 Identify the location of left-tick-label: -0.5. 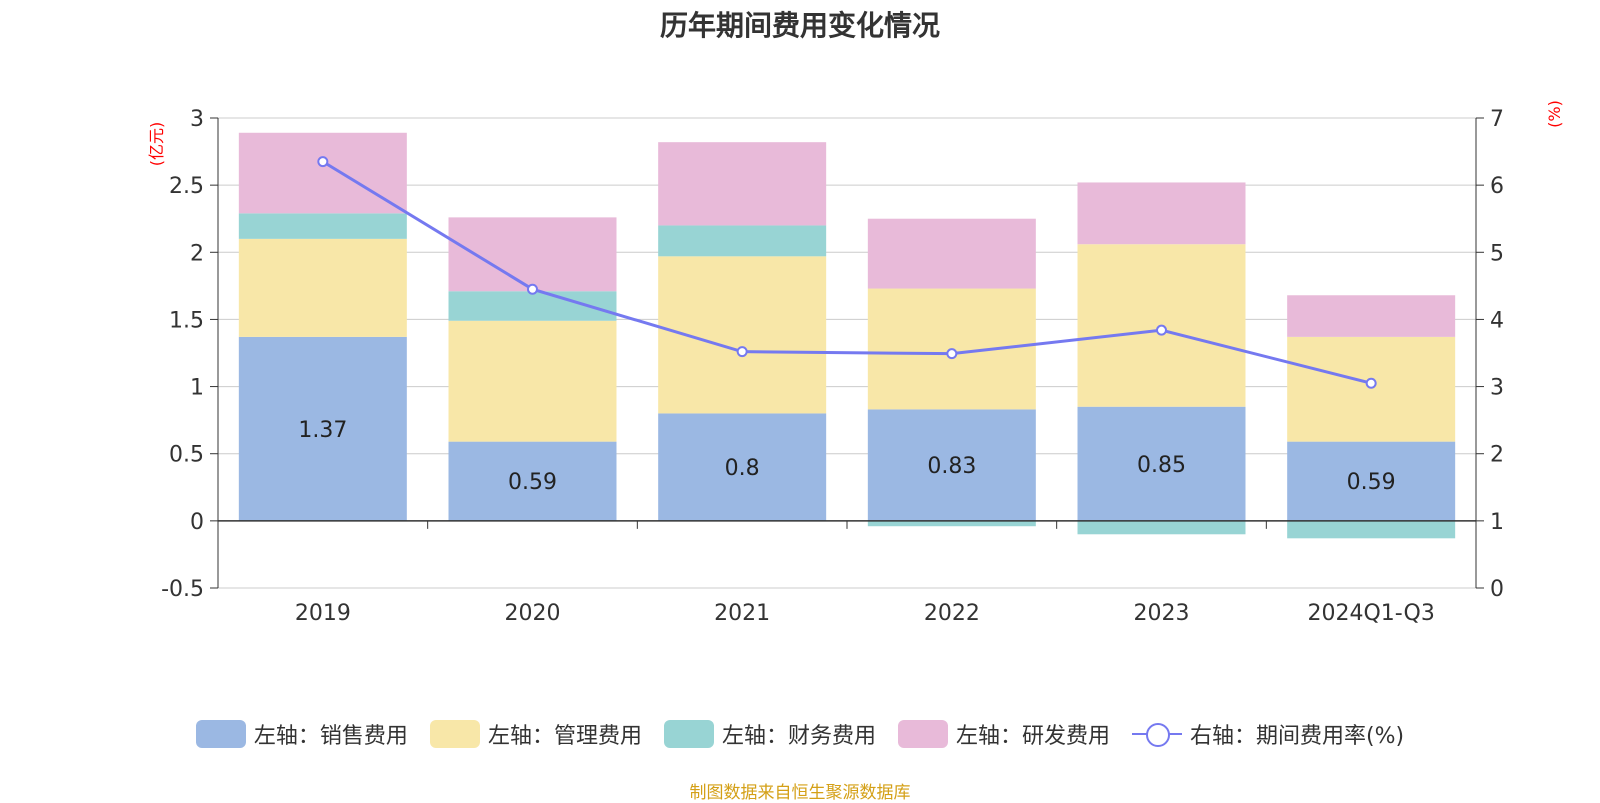
(182, 589).